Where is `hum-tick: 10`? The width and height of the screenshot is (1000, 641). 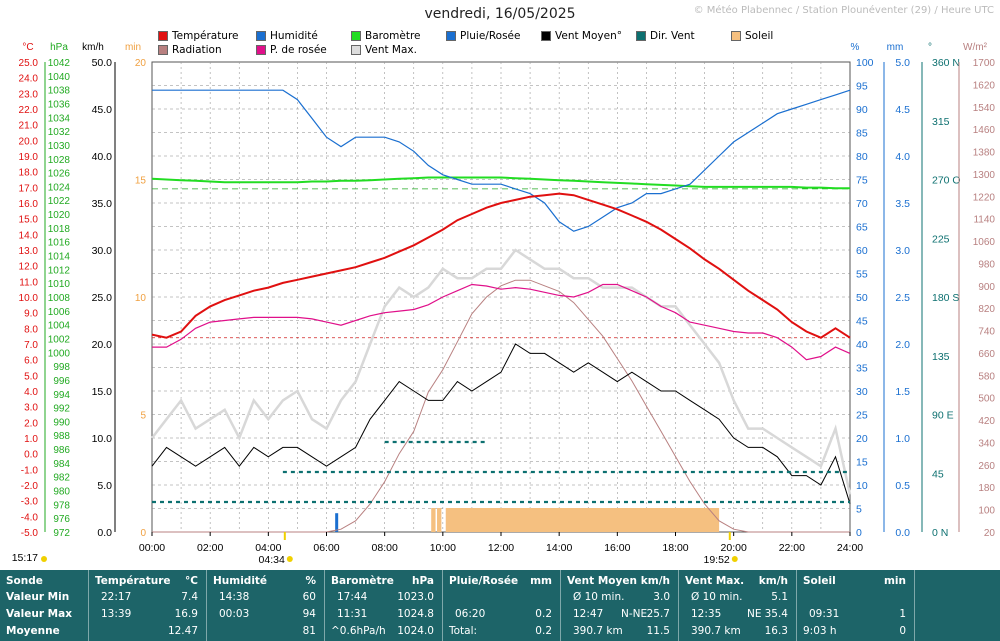 hum-tick: 10 is located at coordinates (862, 486).